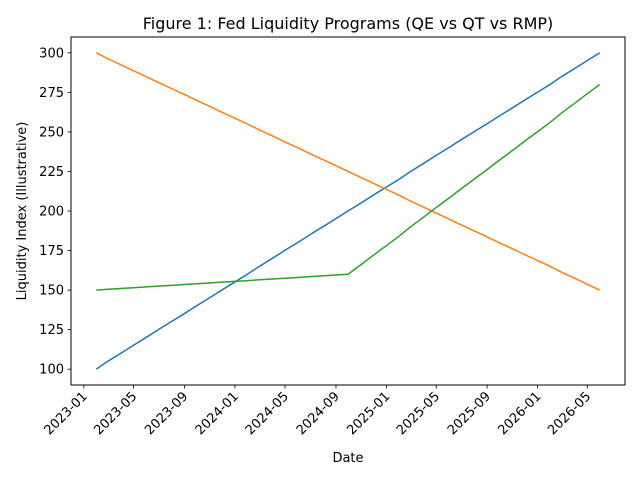 Image resolution: width=640 pixels, height=484 pixels. What do you see at coordinates (51, 212) in the screenshot?
I see `y-tick-label: 200` at bounding box center [51, 212].